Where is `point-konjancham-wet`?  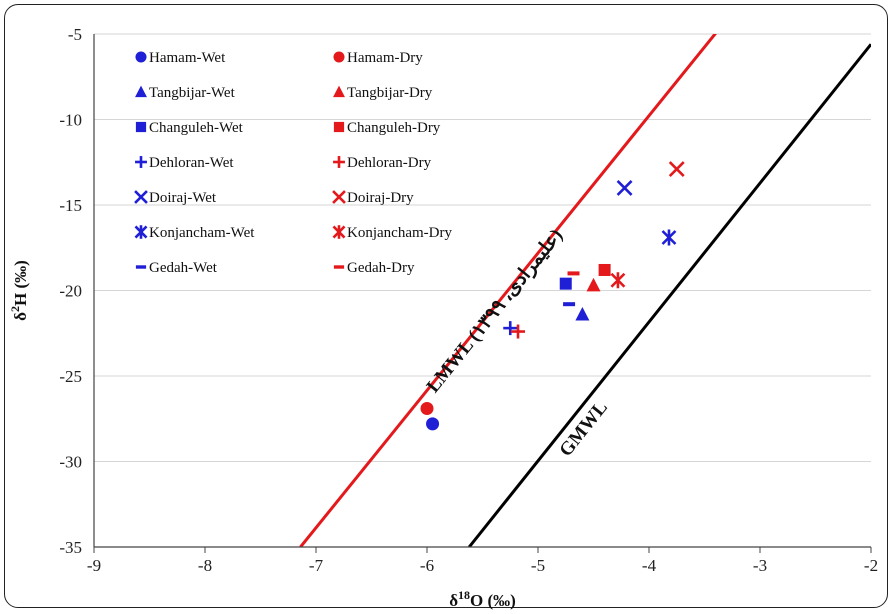 point-konjancham-wet is located at coordinates (669, 237).